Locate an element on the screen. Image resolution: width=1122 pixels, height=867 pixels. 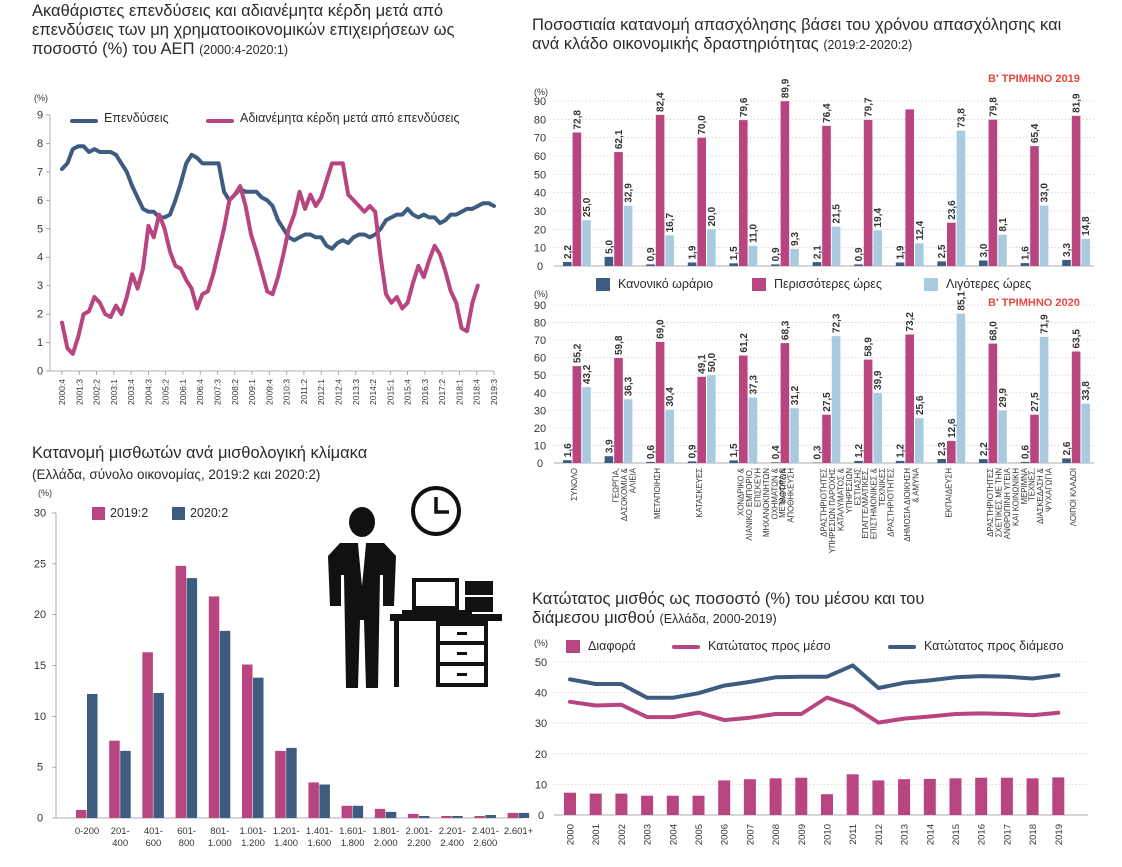
chart1-xtick-label: 2009:1 is located at coordinates (252, 392).